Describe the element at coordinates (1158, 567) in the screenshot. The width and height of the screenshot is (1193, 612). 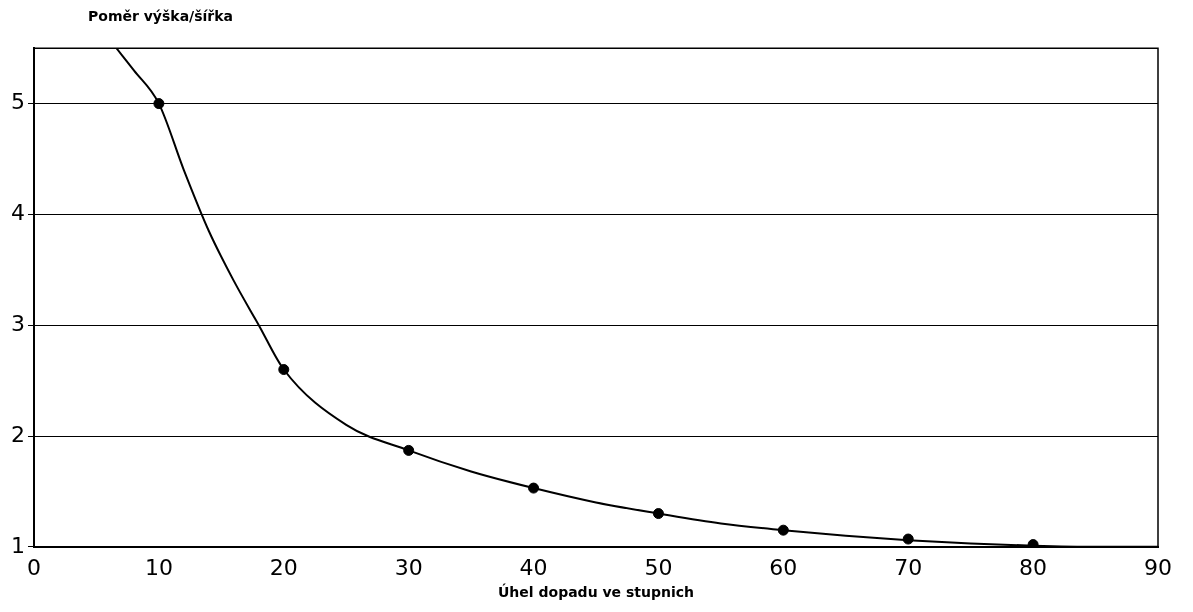
I see `x-tick-label: 90` at that location.